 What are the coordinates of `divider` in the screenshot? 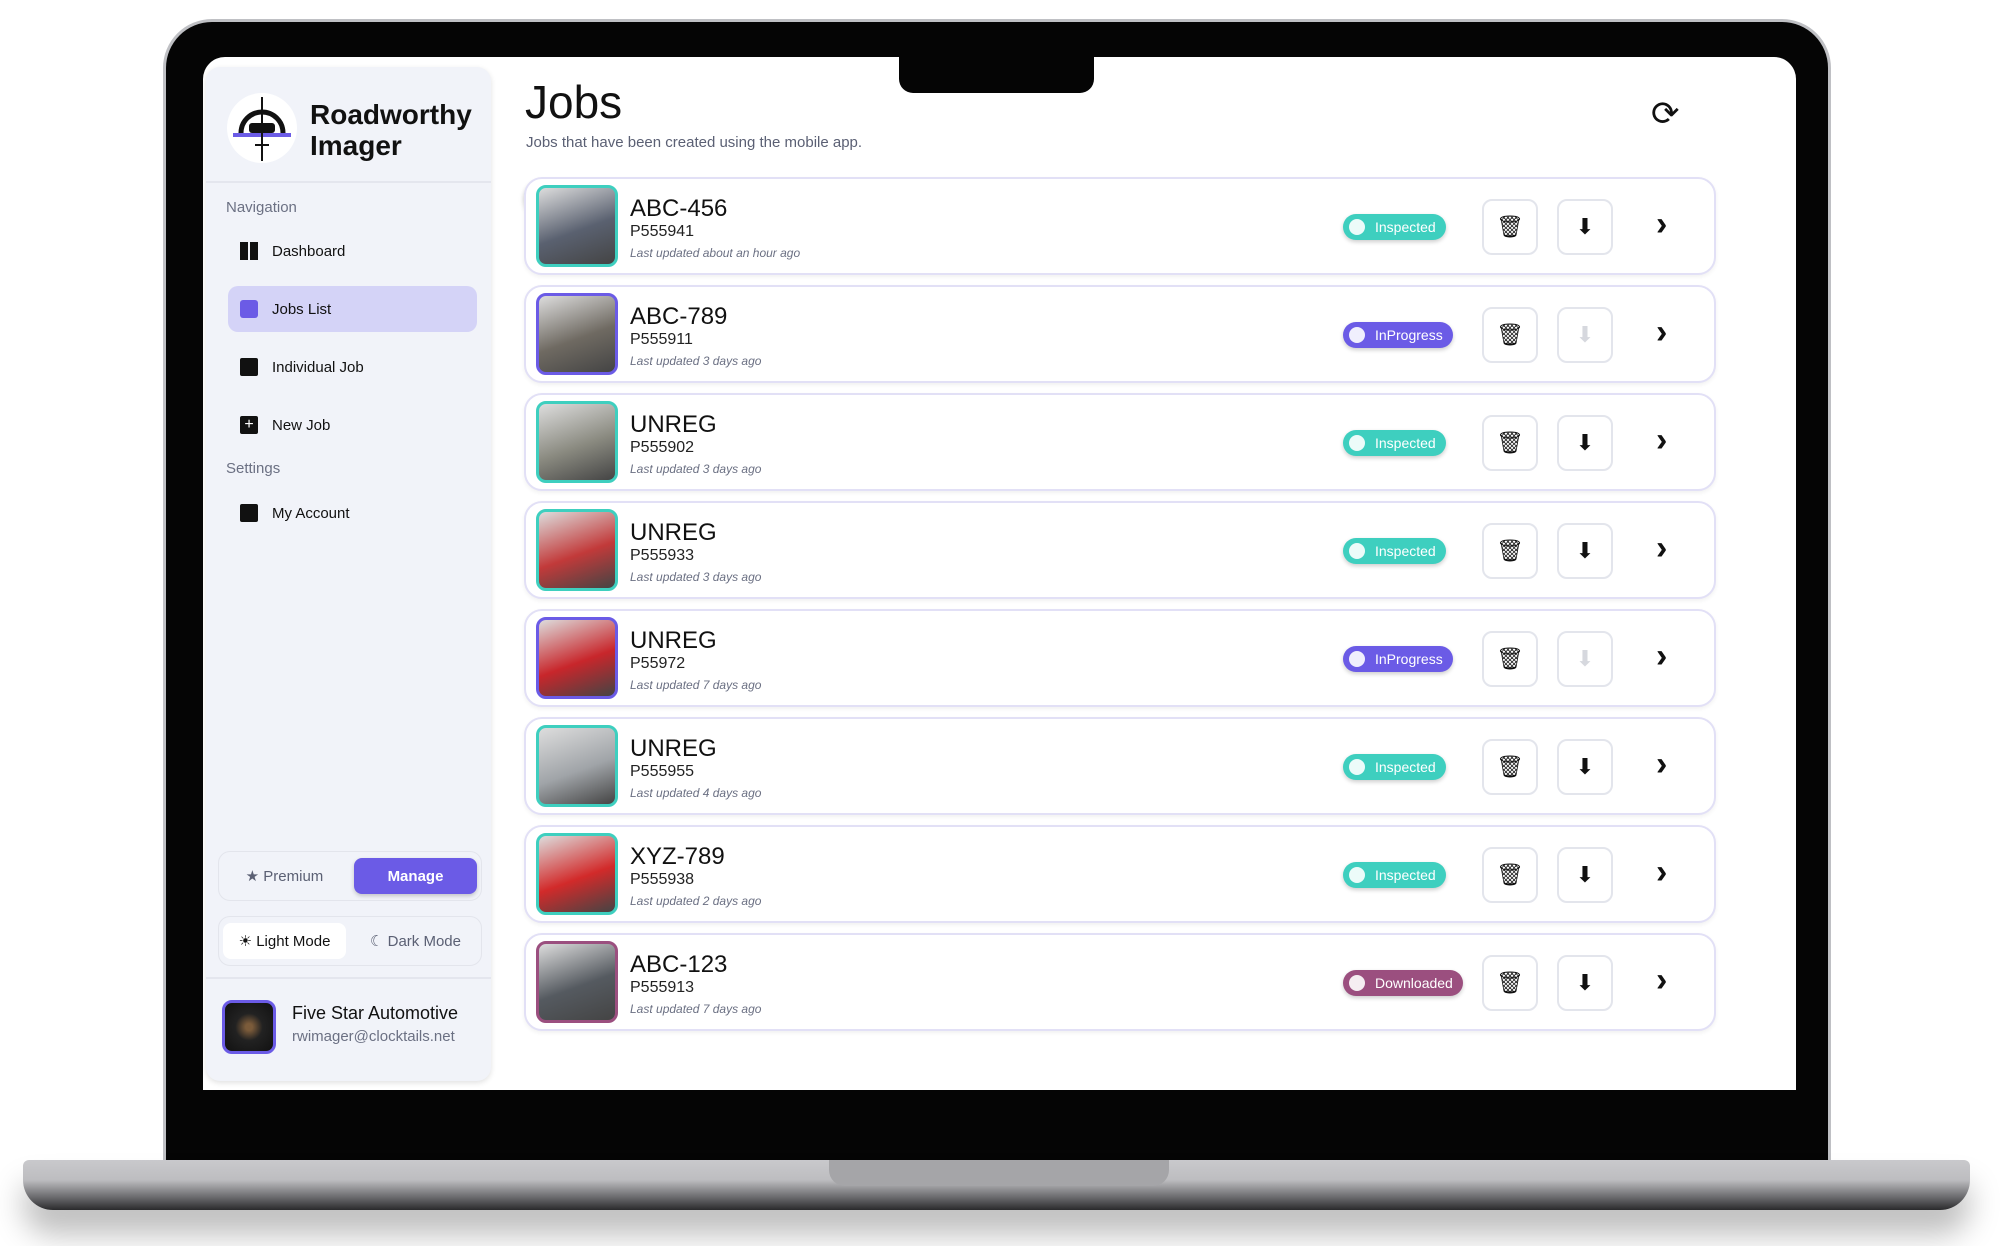 It's located at (348, 182).